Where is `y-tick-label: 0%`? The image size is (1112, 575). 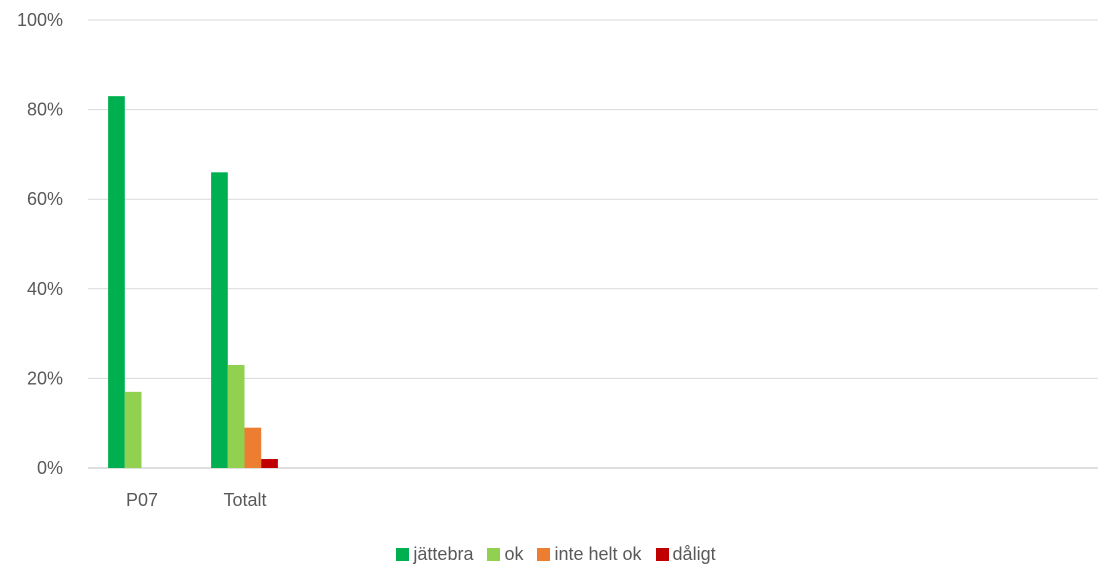
y-tick-label: 0% is located at coordinates (50, 468).